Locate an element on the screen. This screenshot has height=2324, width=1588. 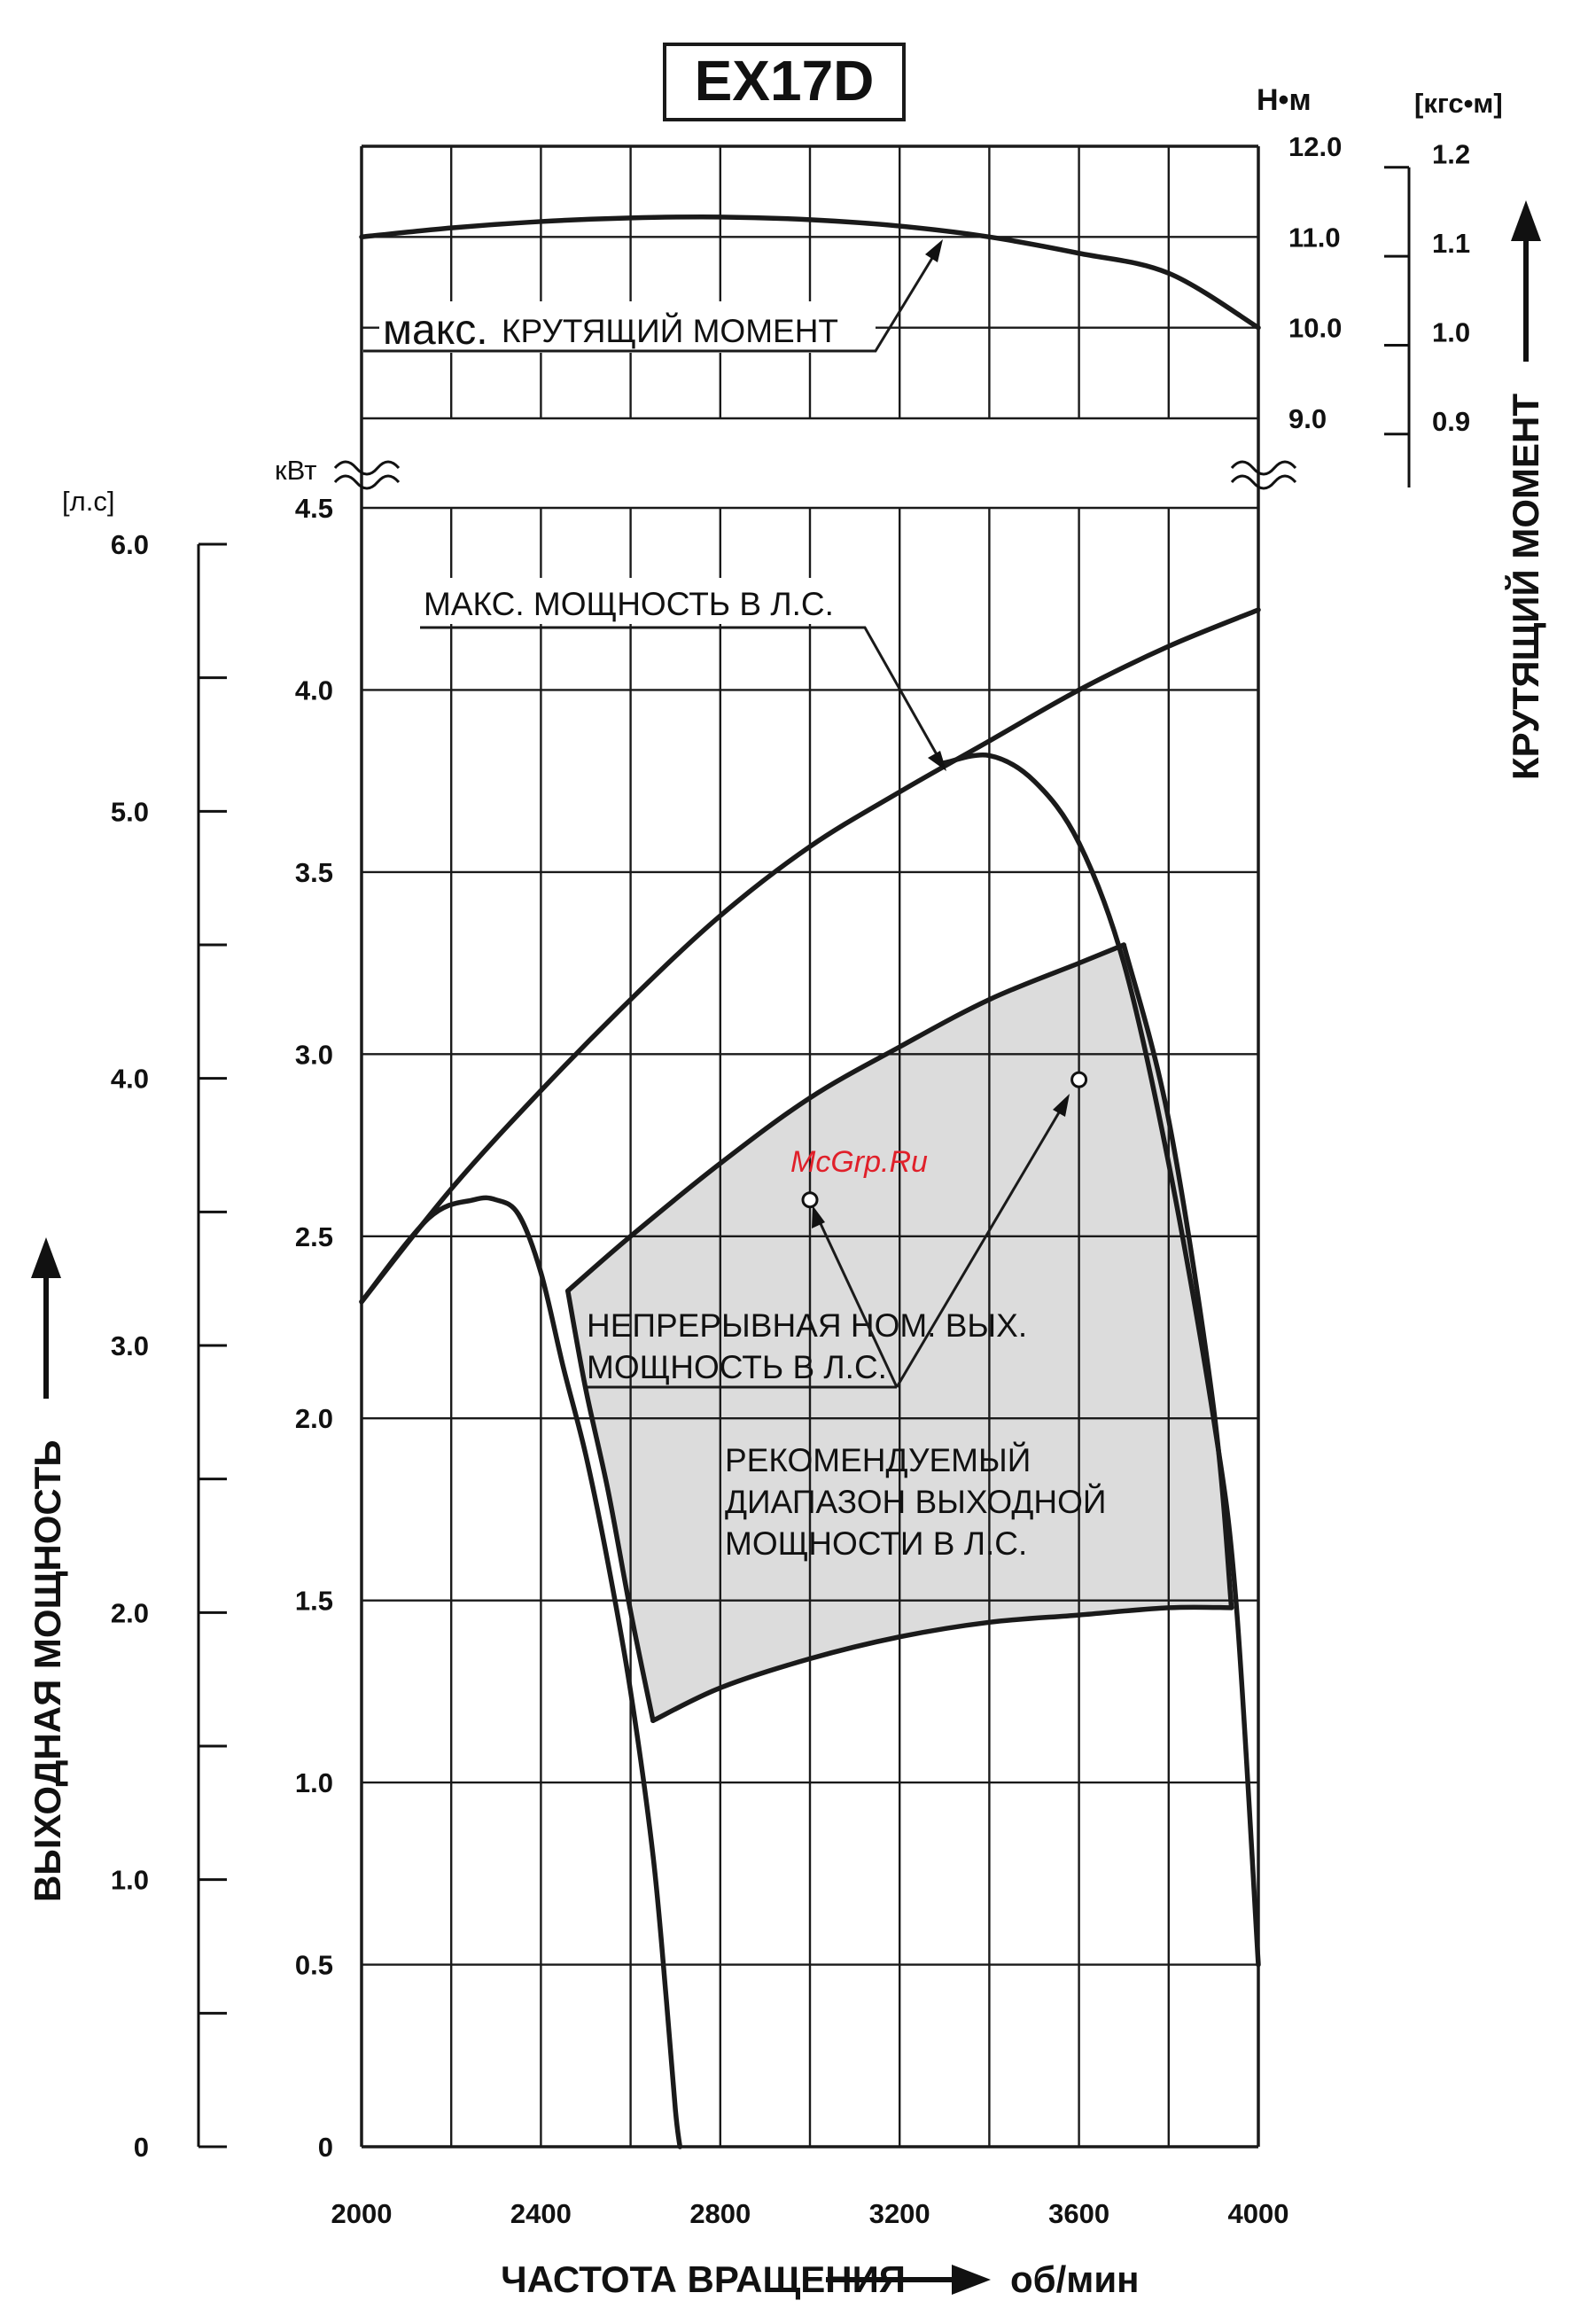
kw-tick-label: 0.5 is located at coordinates (314, 1966).